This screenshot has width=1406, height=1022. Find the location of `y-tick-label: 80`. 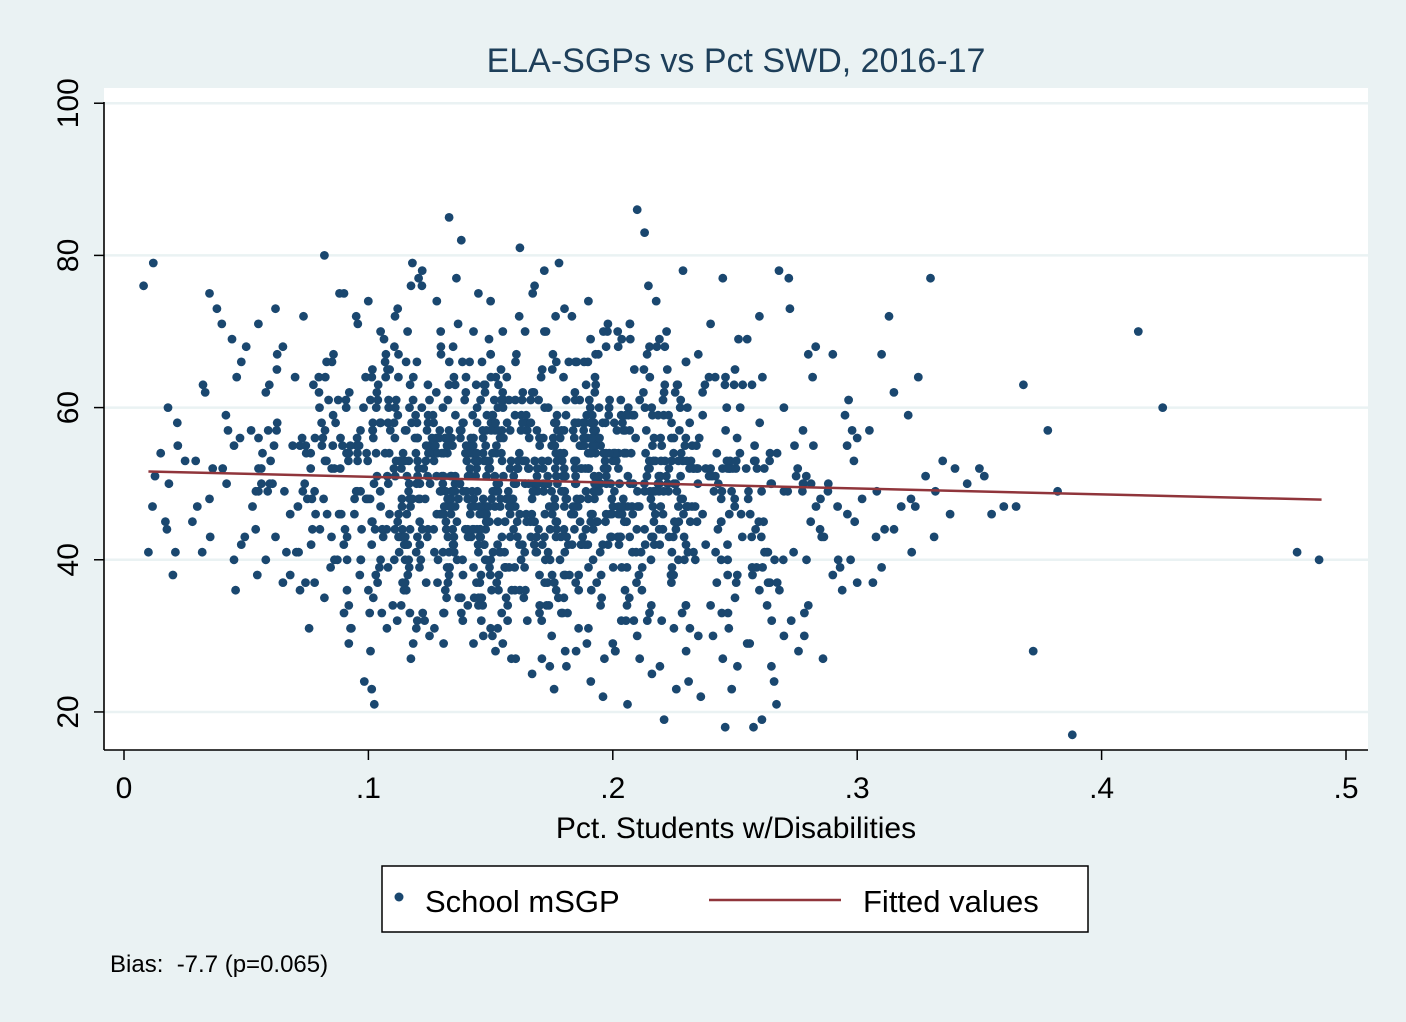

y-tick-label: 80 is located at coordinates (68, 255).